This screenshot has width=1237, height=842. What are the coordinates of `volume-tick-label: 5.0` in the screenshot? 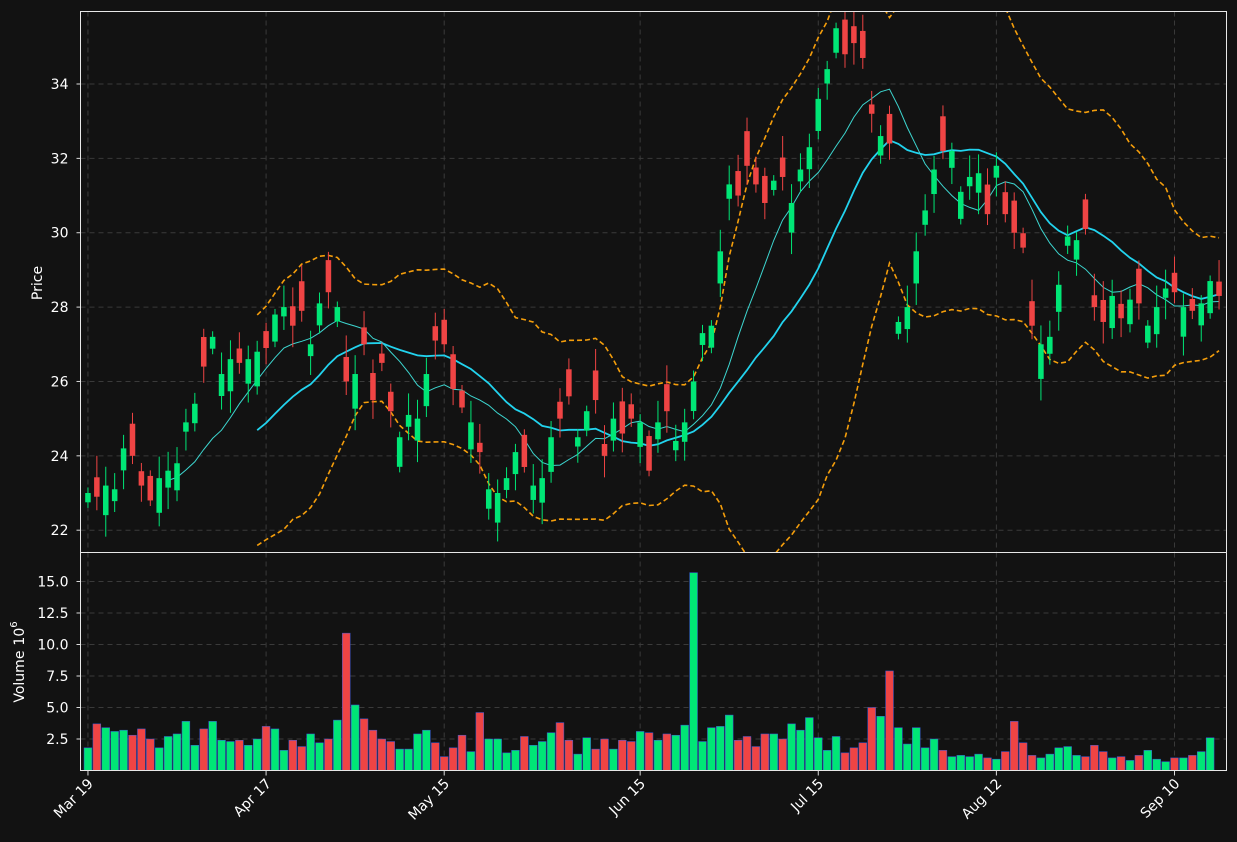 It's located at (57, 708).